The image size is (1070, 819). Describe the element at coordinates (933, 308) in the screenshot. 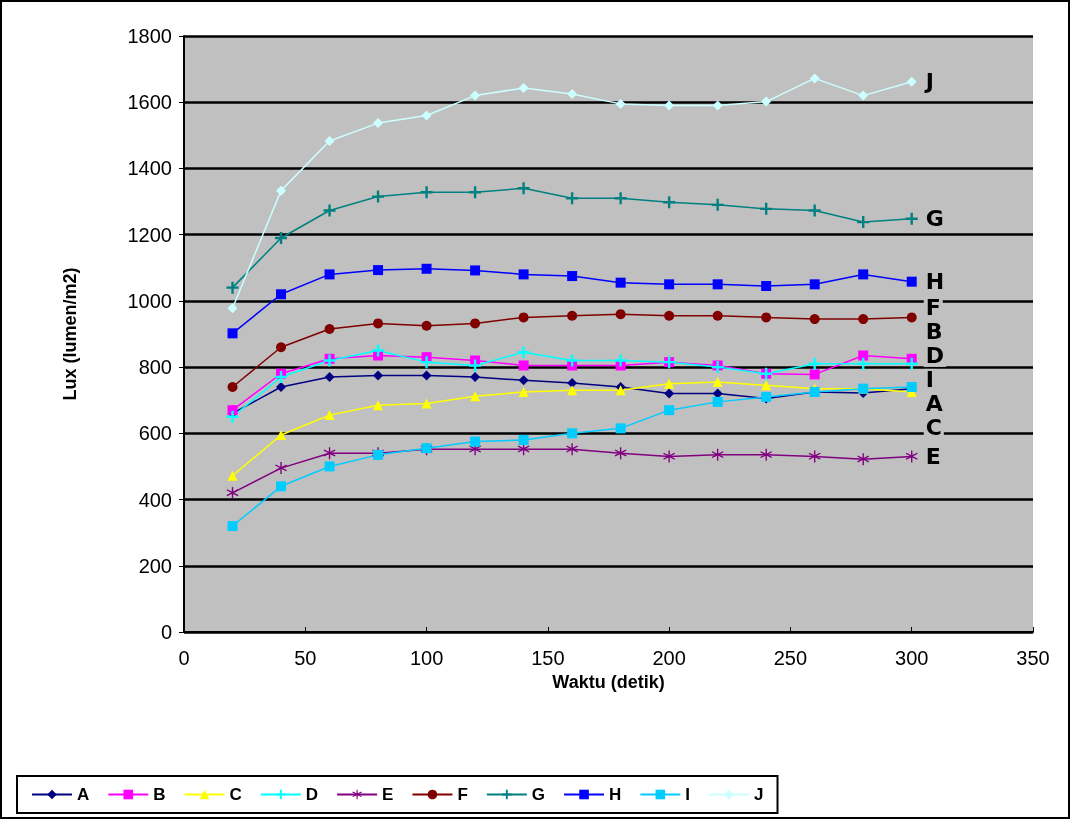

I see `text: F` at that location.